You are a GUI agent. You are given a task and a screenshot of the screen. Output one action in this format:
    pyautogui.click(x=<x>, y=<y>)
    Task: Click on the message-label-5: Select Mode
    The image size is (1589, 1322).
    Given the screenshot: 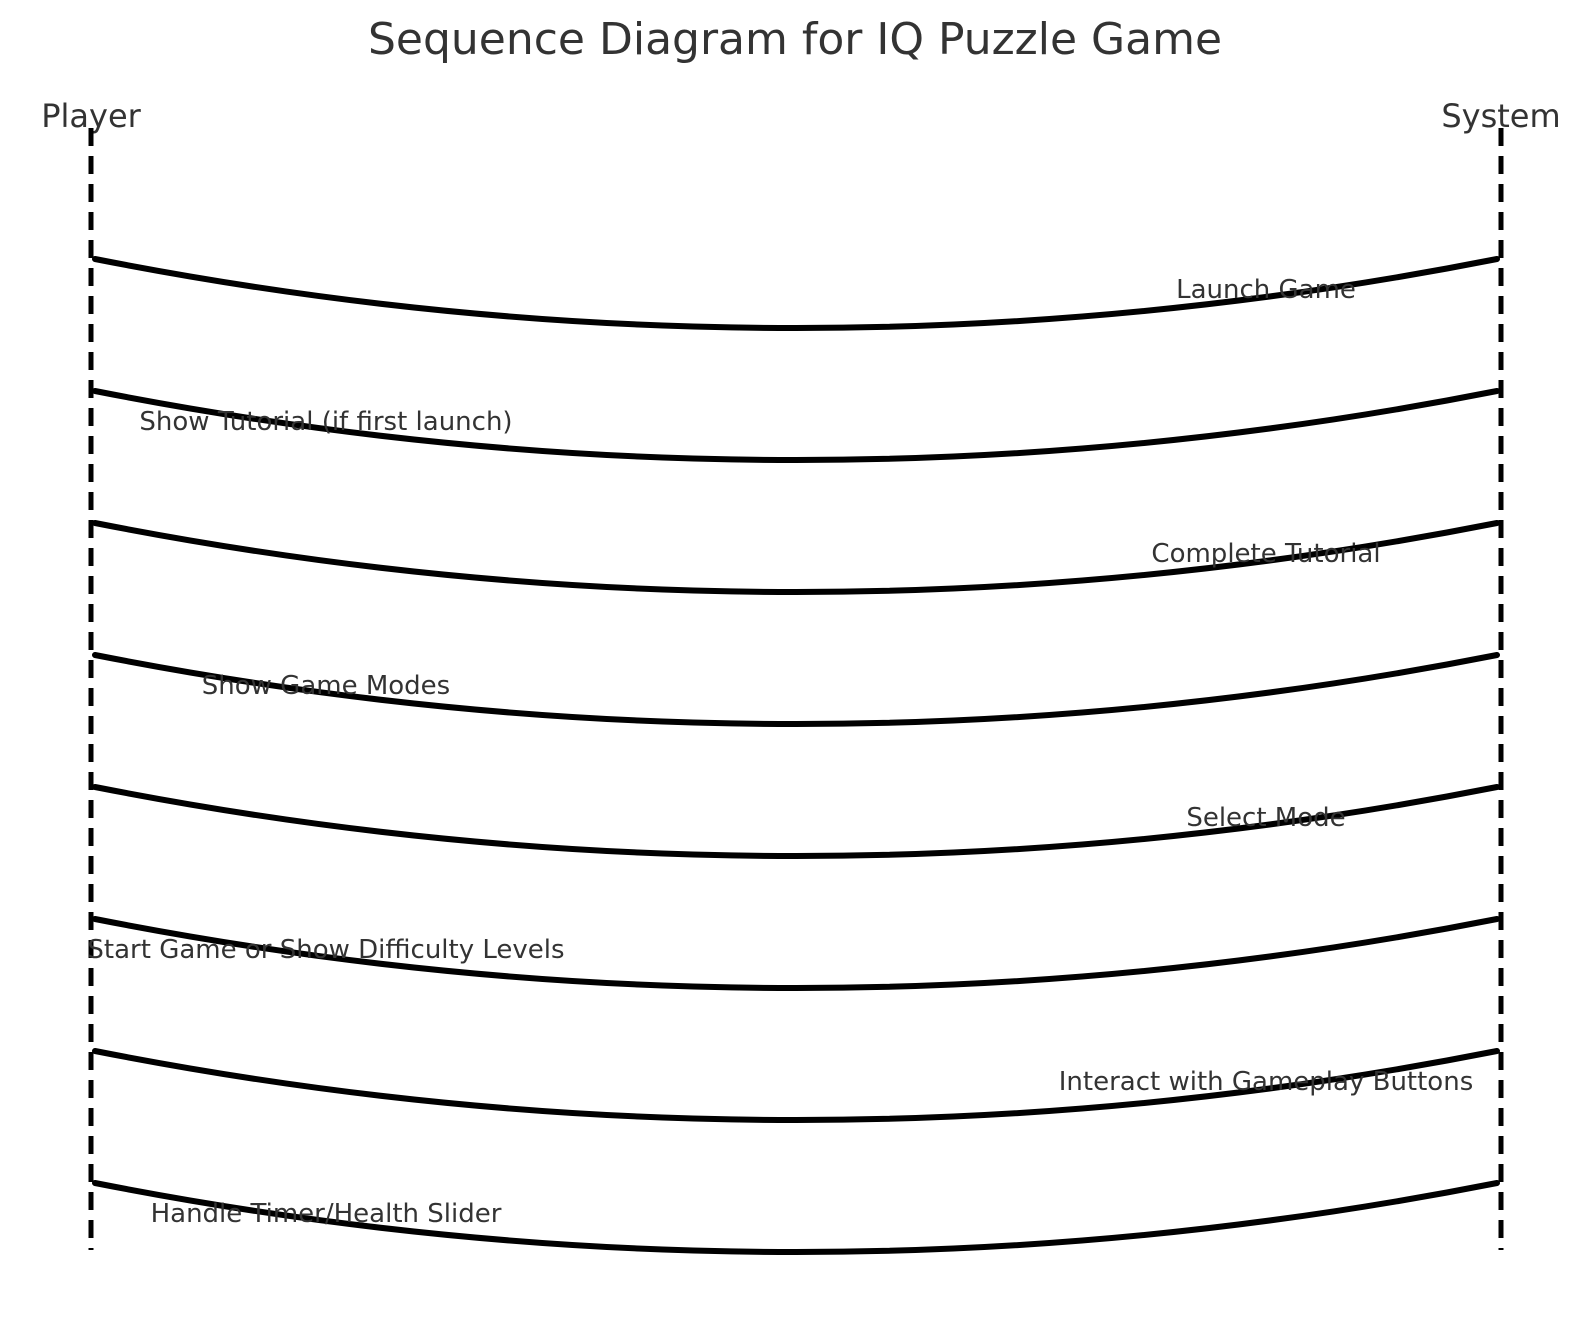 What is the action you would take?
    pyautogui.click(x=1265, y=818)
    